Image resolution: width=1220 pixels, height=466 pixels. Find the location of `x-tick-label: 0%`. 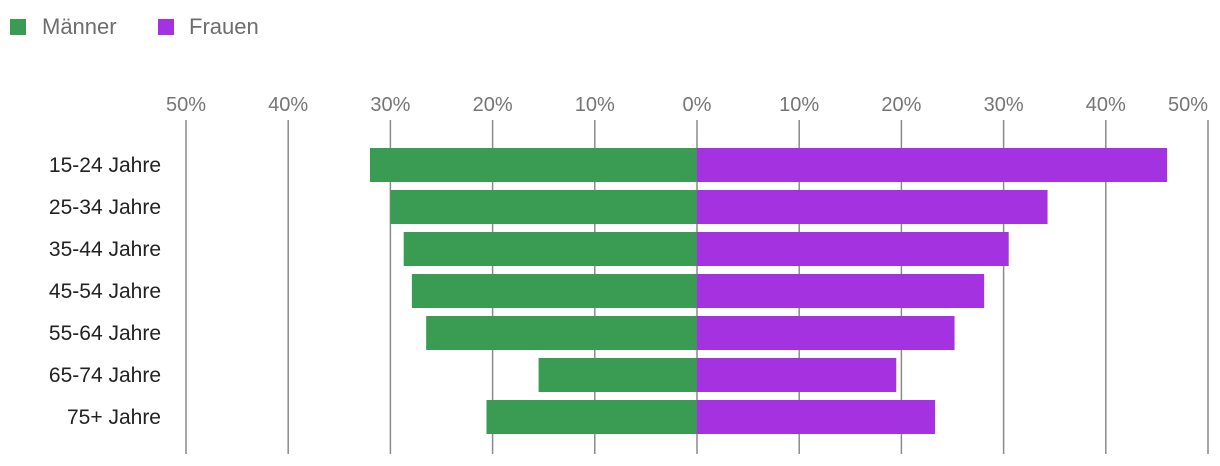

x-tick-label: 0% is located at coordinates (697, 105).